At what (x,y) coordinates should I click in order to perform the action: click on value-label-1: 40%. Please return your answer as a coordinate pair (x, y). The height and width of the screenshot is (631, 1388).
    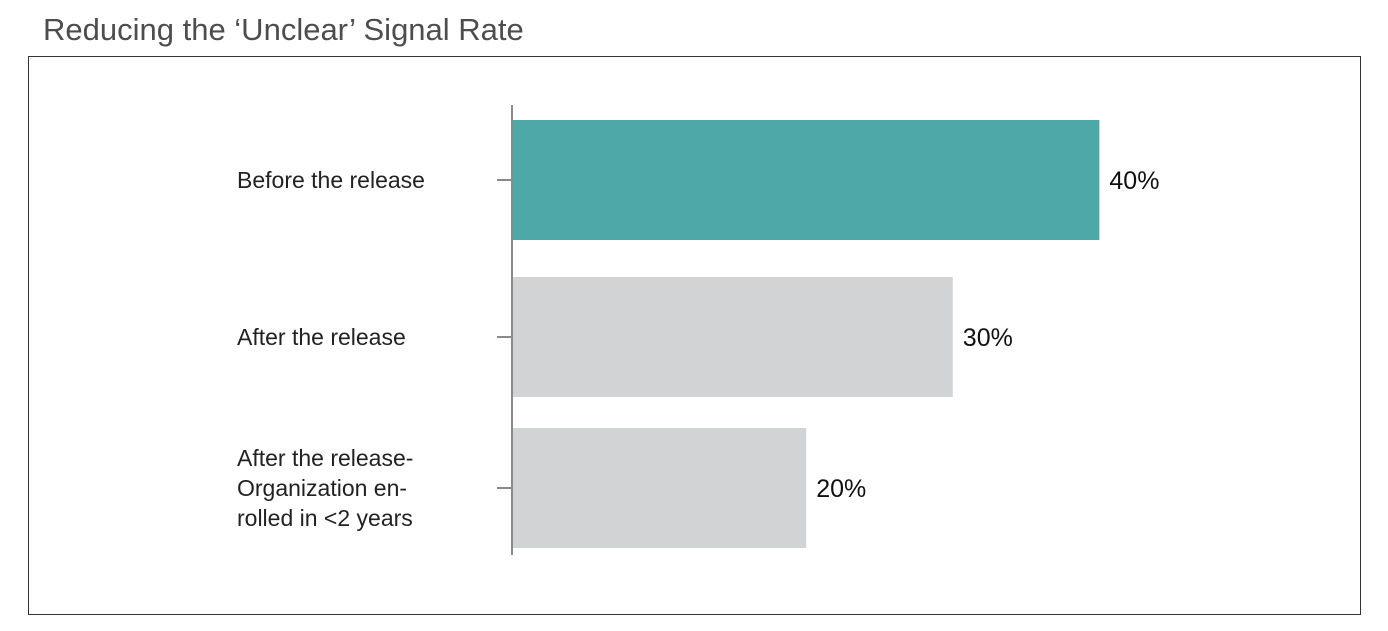
    Looking at the image, I should click on (1134, 181).